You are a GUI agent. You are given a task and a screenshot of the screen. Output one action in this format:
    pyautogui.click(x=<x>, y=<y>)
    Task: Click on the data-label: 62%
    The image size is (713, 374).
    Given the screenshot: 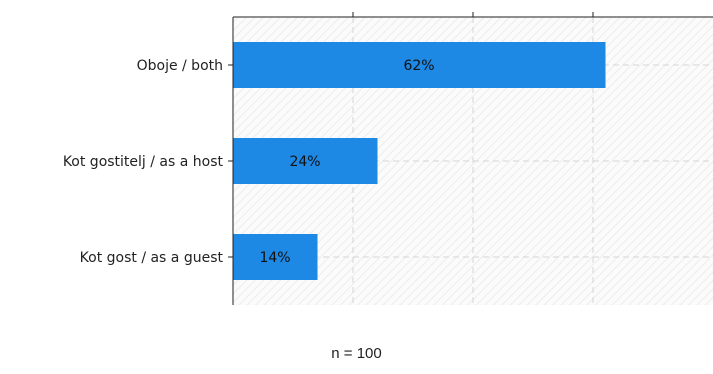 What is the action you would take?
    pyautogui.click(x=418, y=66)
    